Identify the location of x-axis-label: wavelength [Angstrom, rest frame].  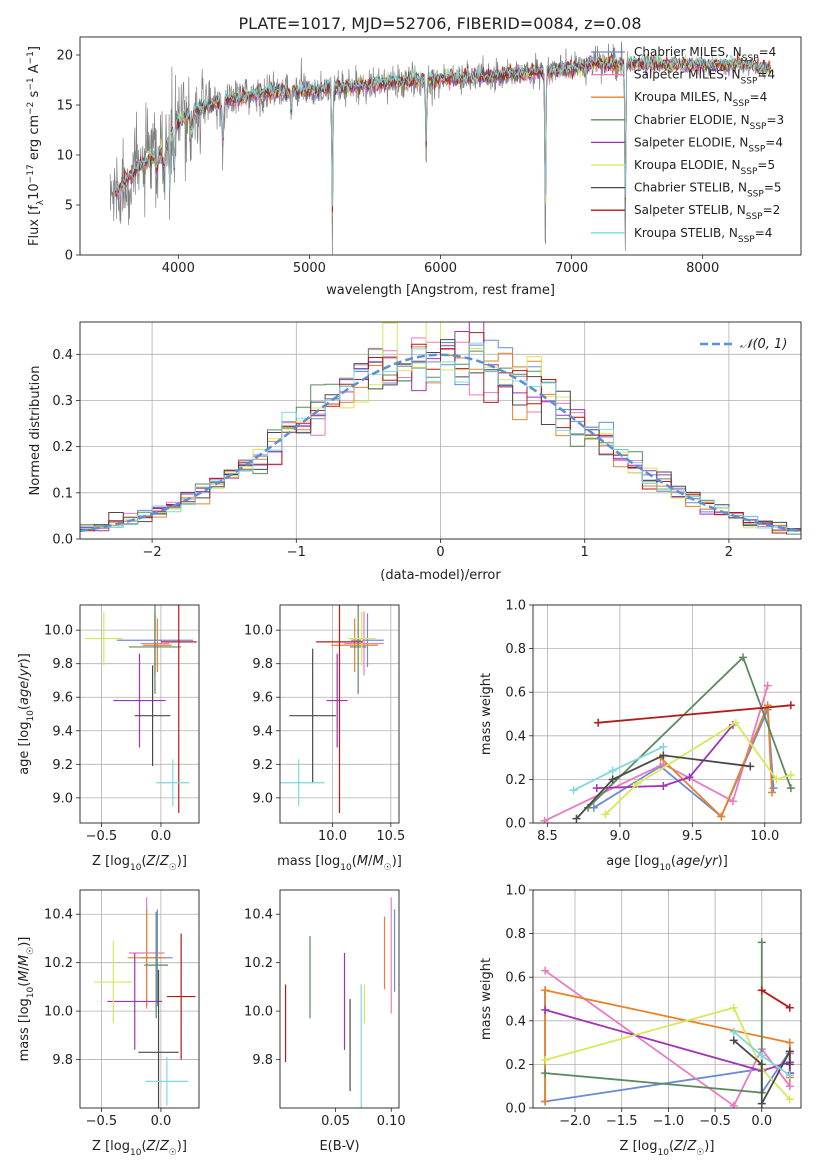
(440, 290).